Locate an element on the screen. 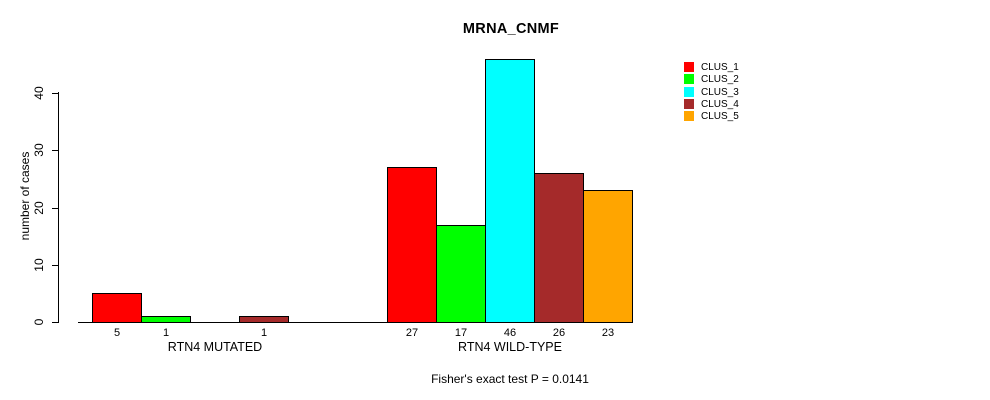 The width and height of the screenshot is (990, 400). x-axis-line is located at coordinates (355, 322).